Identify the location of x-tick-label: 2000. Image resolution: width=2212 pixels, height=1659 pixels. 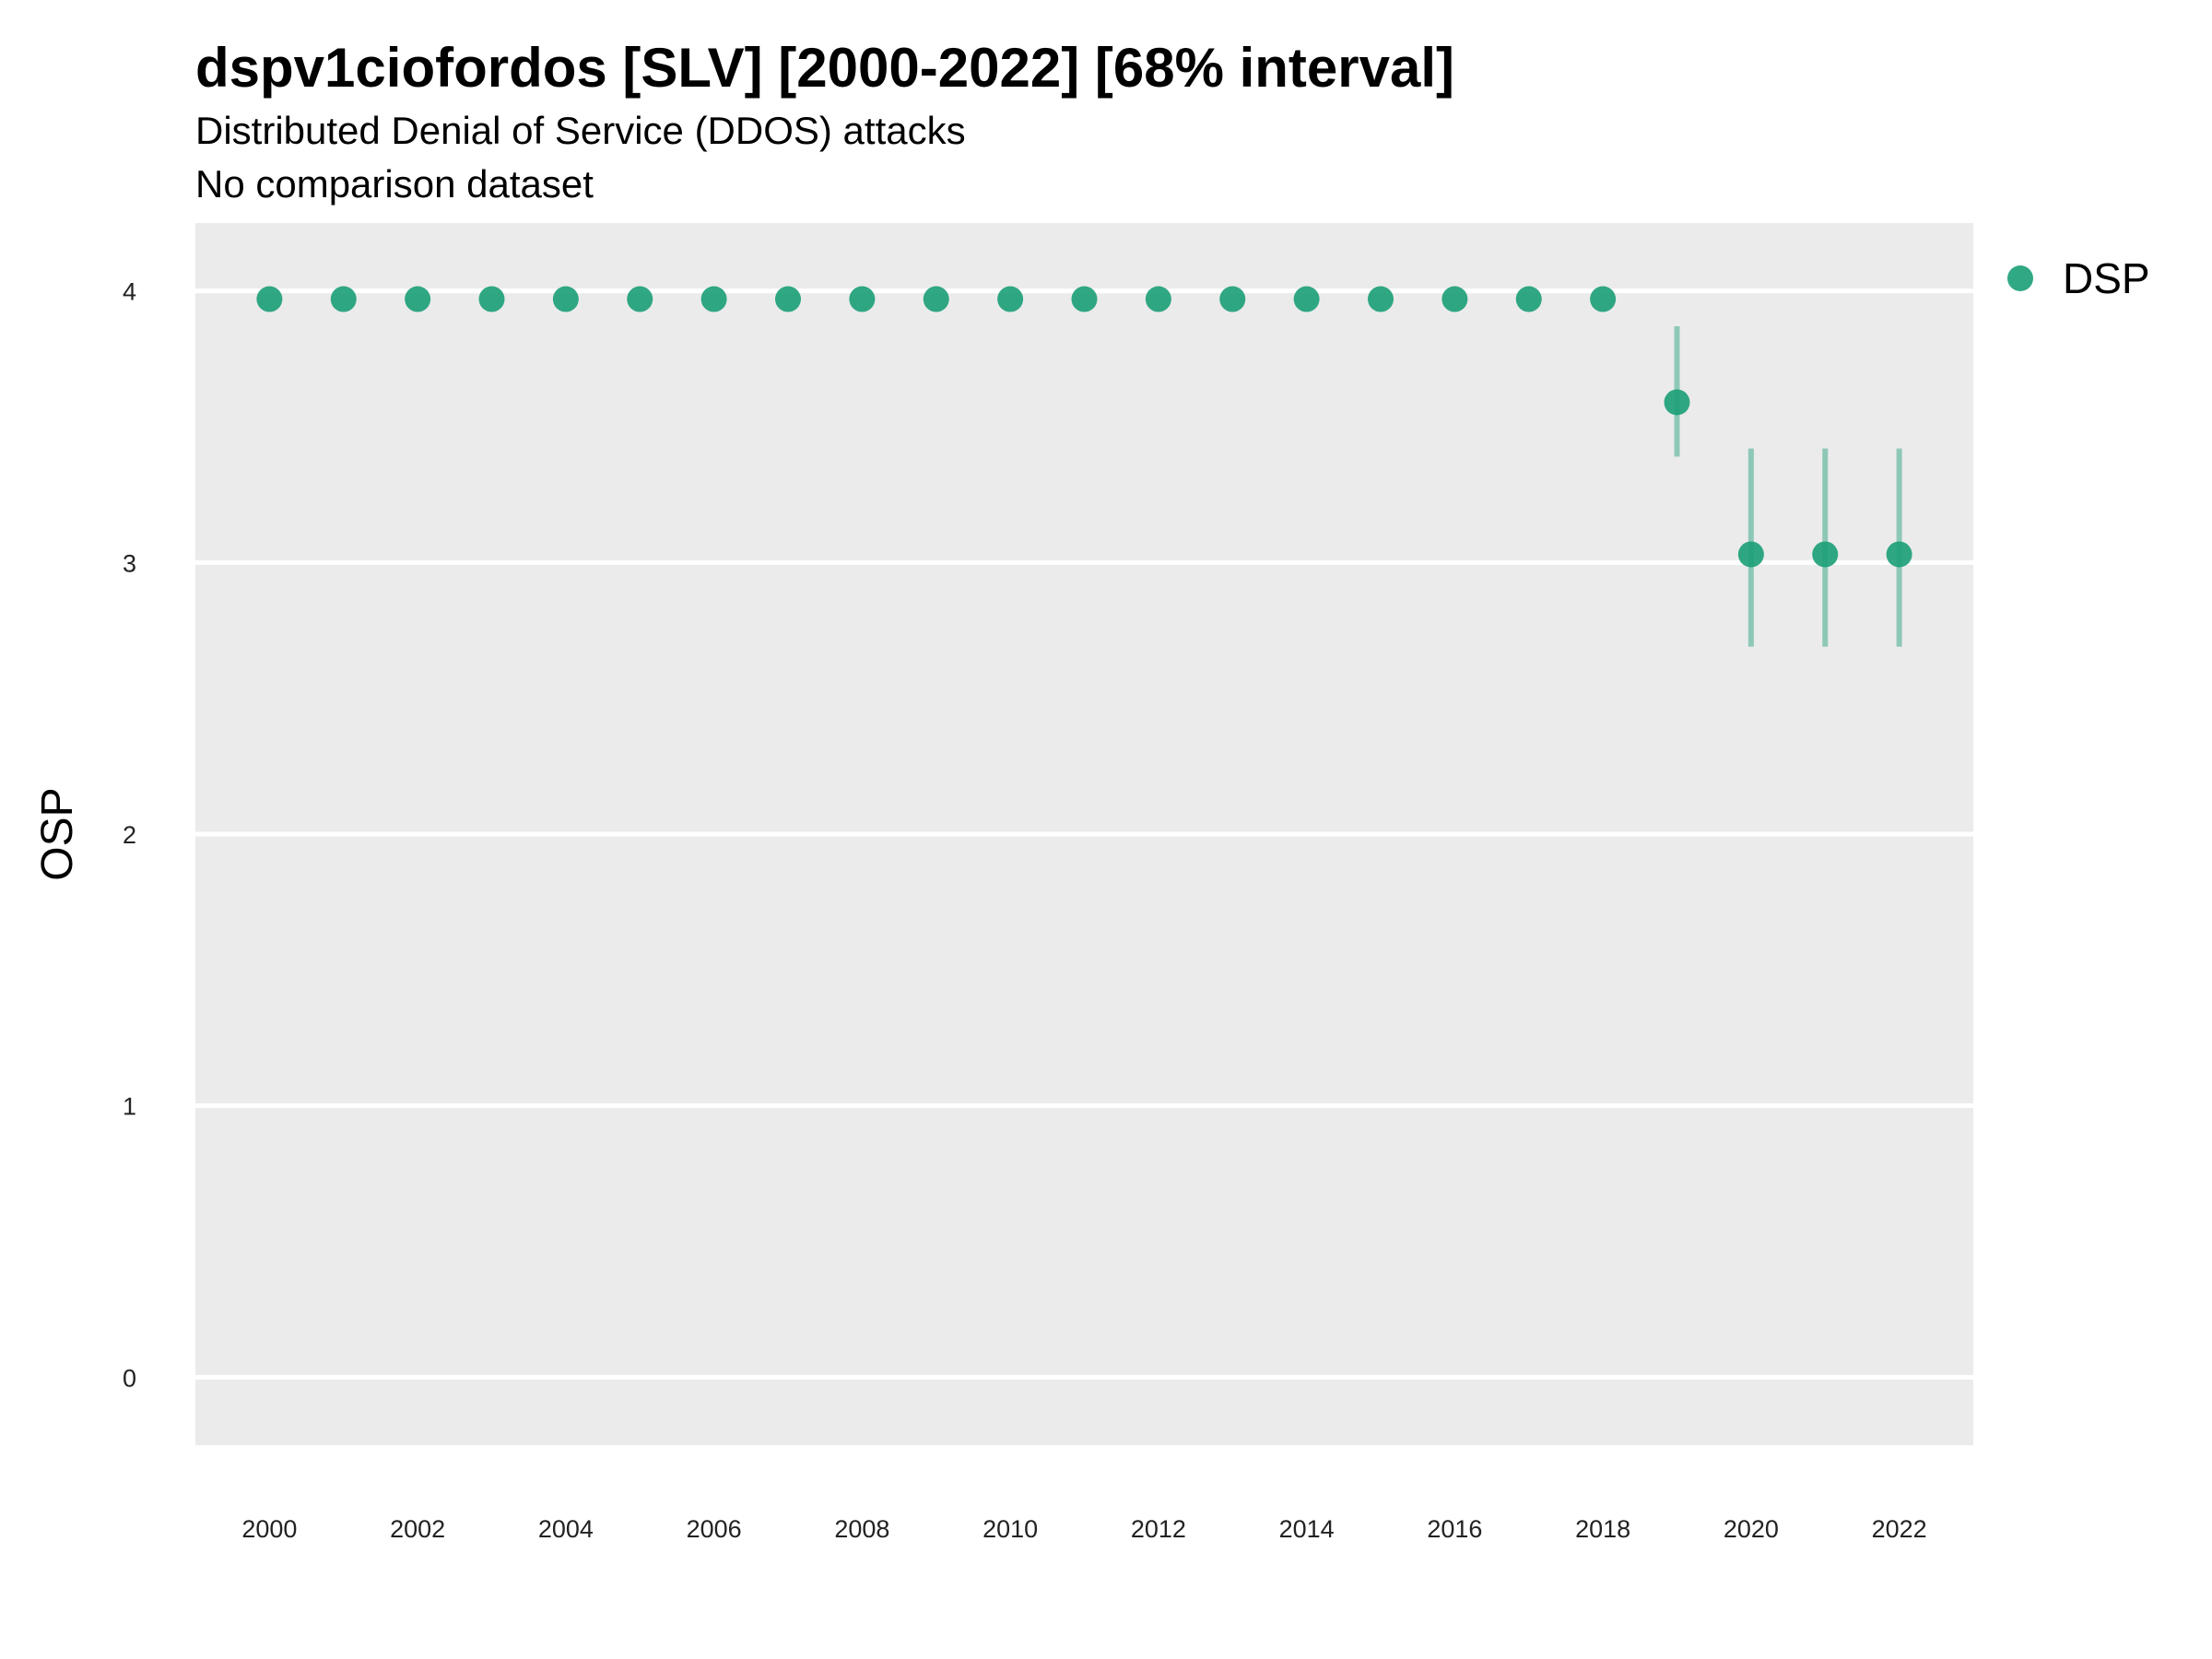
(269, 1529).